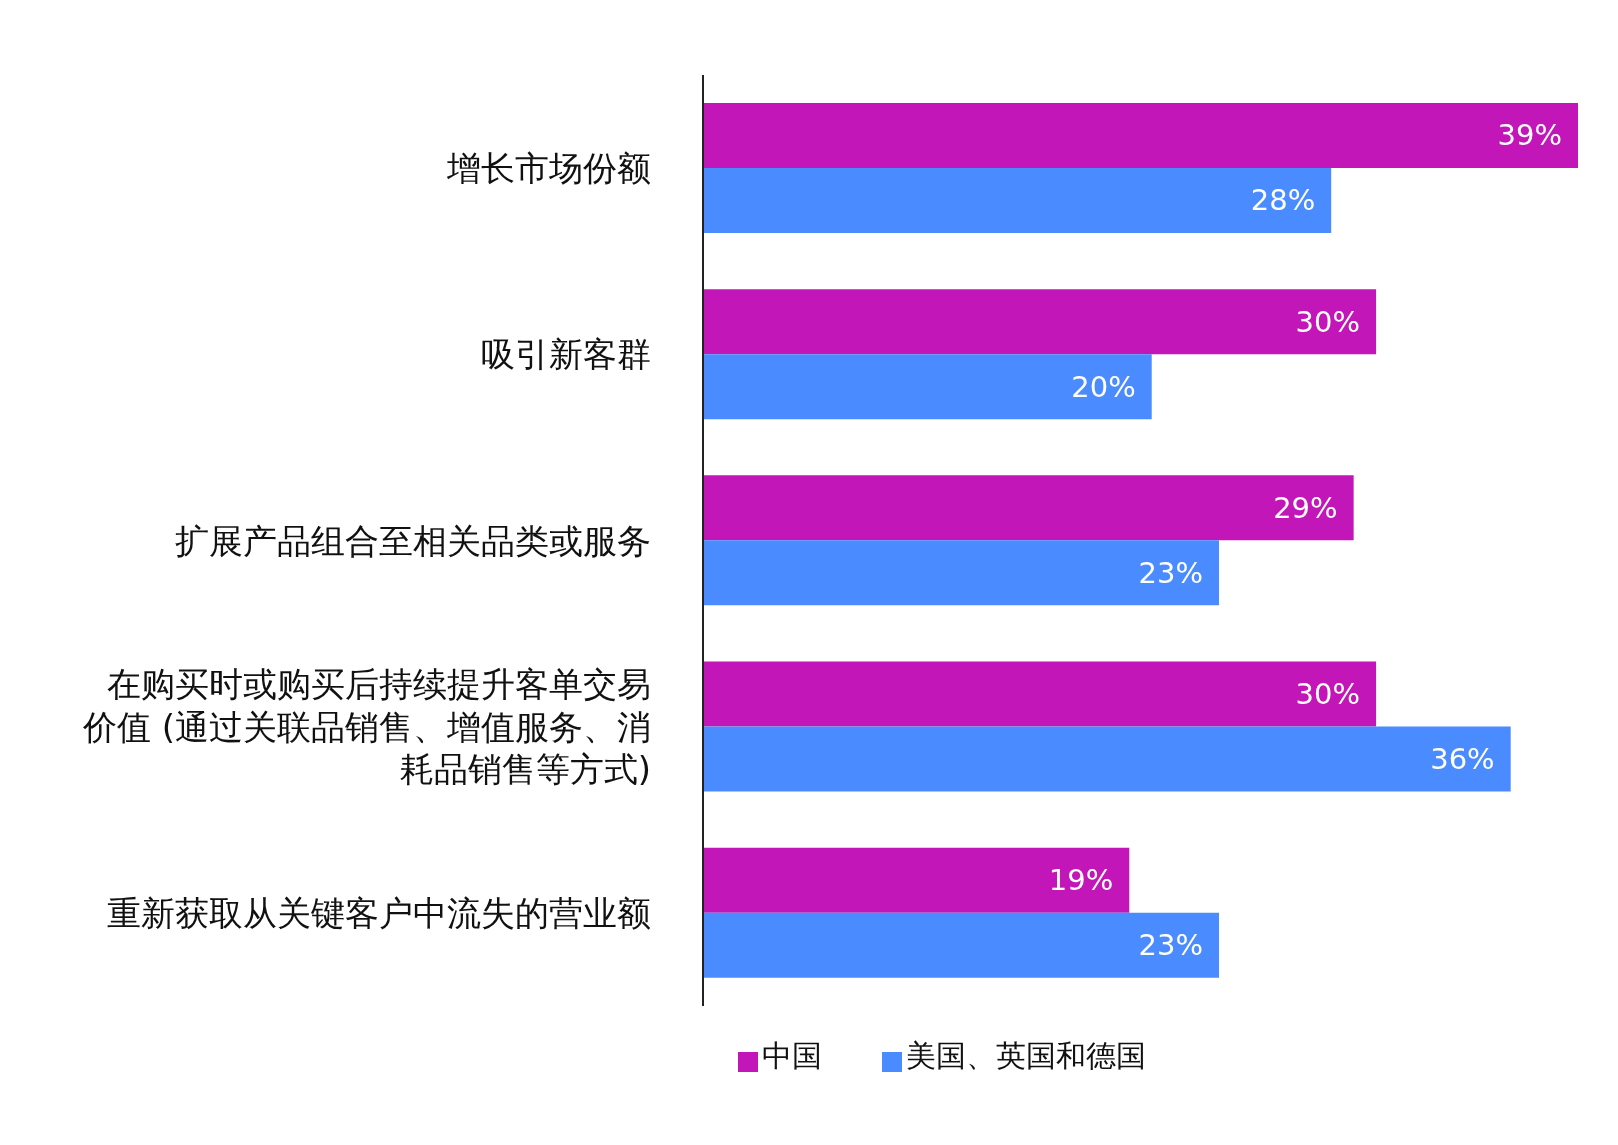 The image size is (1618, 1145). Describe the element at coordinates (548, 168) in the screenshot. I see `y-tick-label: 增长市场份额` at that location.